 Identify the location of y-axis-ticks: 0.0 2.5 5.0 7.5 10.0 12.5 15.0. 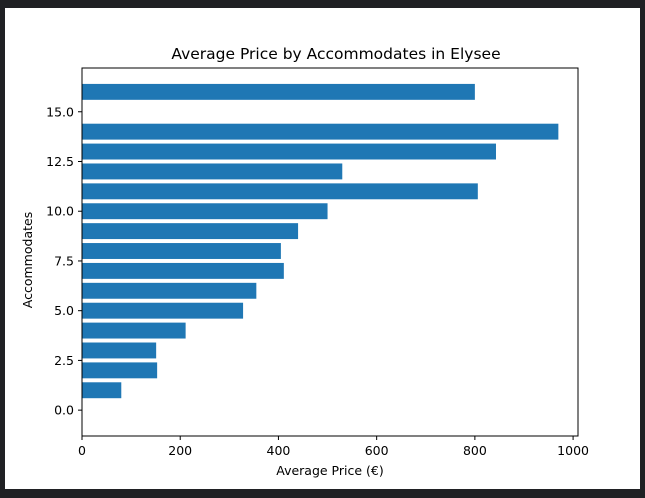
(64, 261).